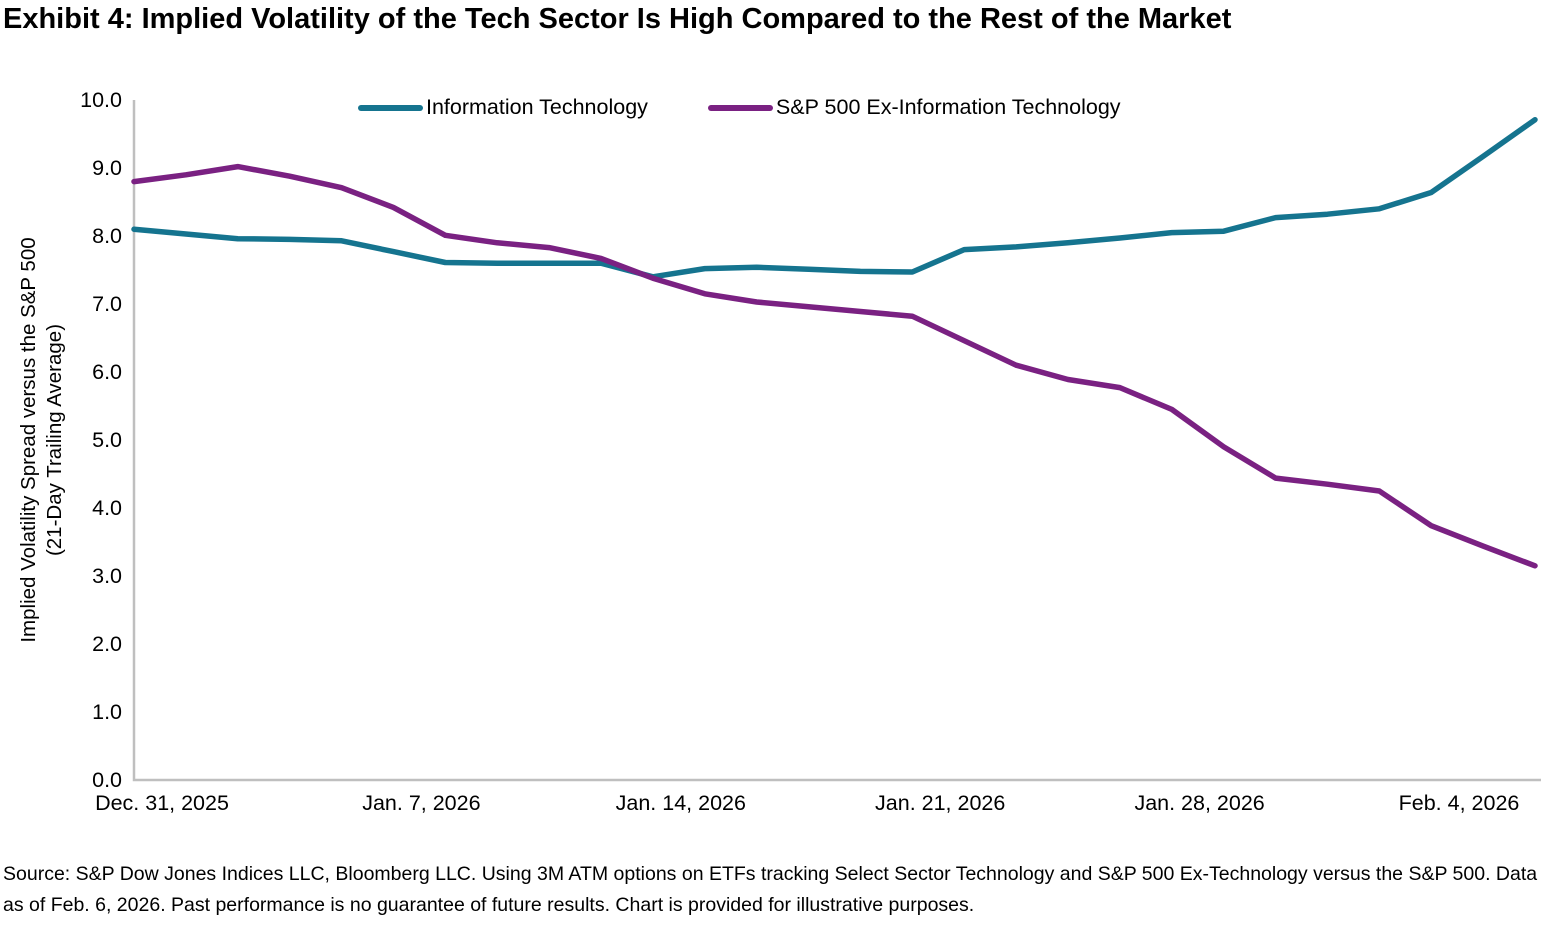 This screenshot has height=951, width=1564. Describe the element at coordinates (940, 803) in the screenshot. I see `x-tick-label: Jan. 21, 2026` at that location.